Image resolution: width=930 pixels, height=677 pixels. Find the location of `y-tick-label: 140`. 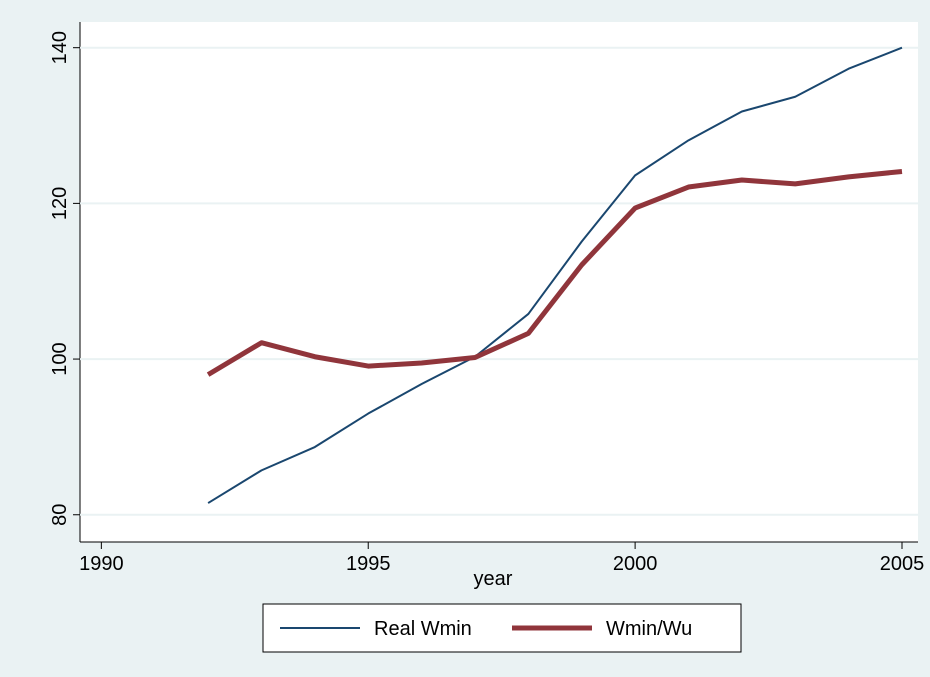

y-tick-label: 140 is located at coordinates (60, 47).